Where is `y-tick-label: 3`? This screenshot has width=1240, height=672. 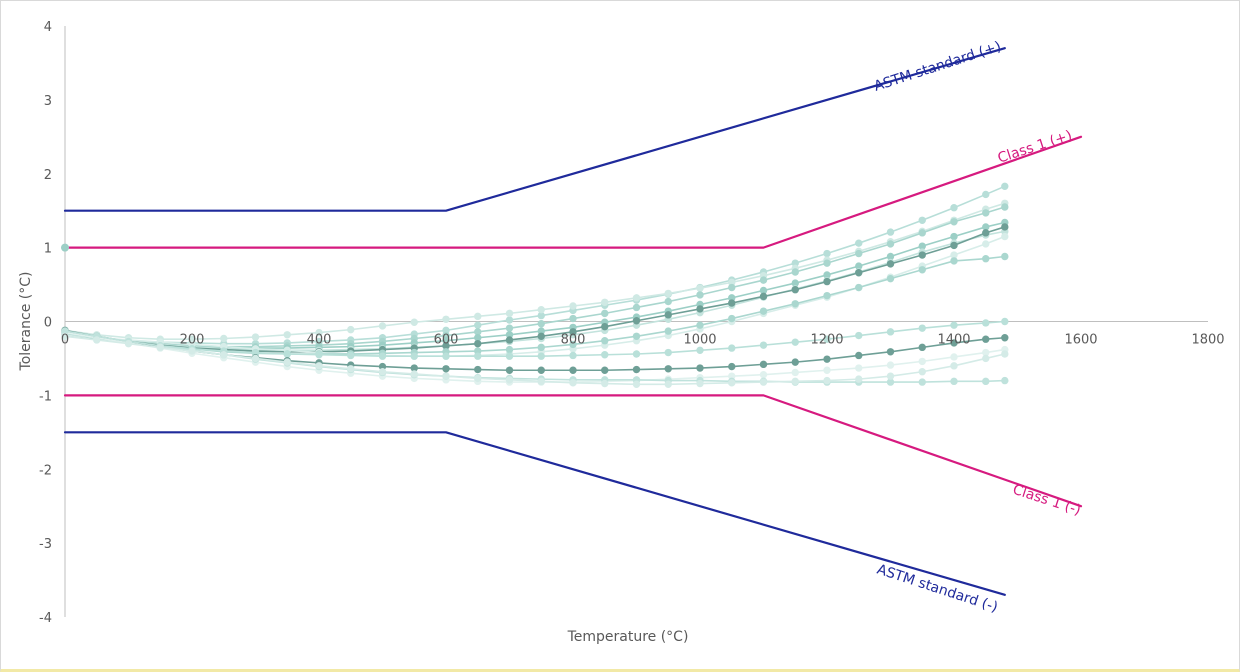 y-tick-label: 3 is located at coordinates (48, 101).